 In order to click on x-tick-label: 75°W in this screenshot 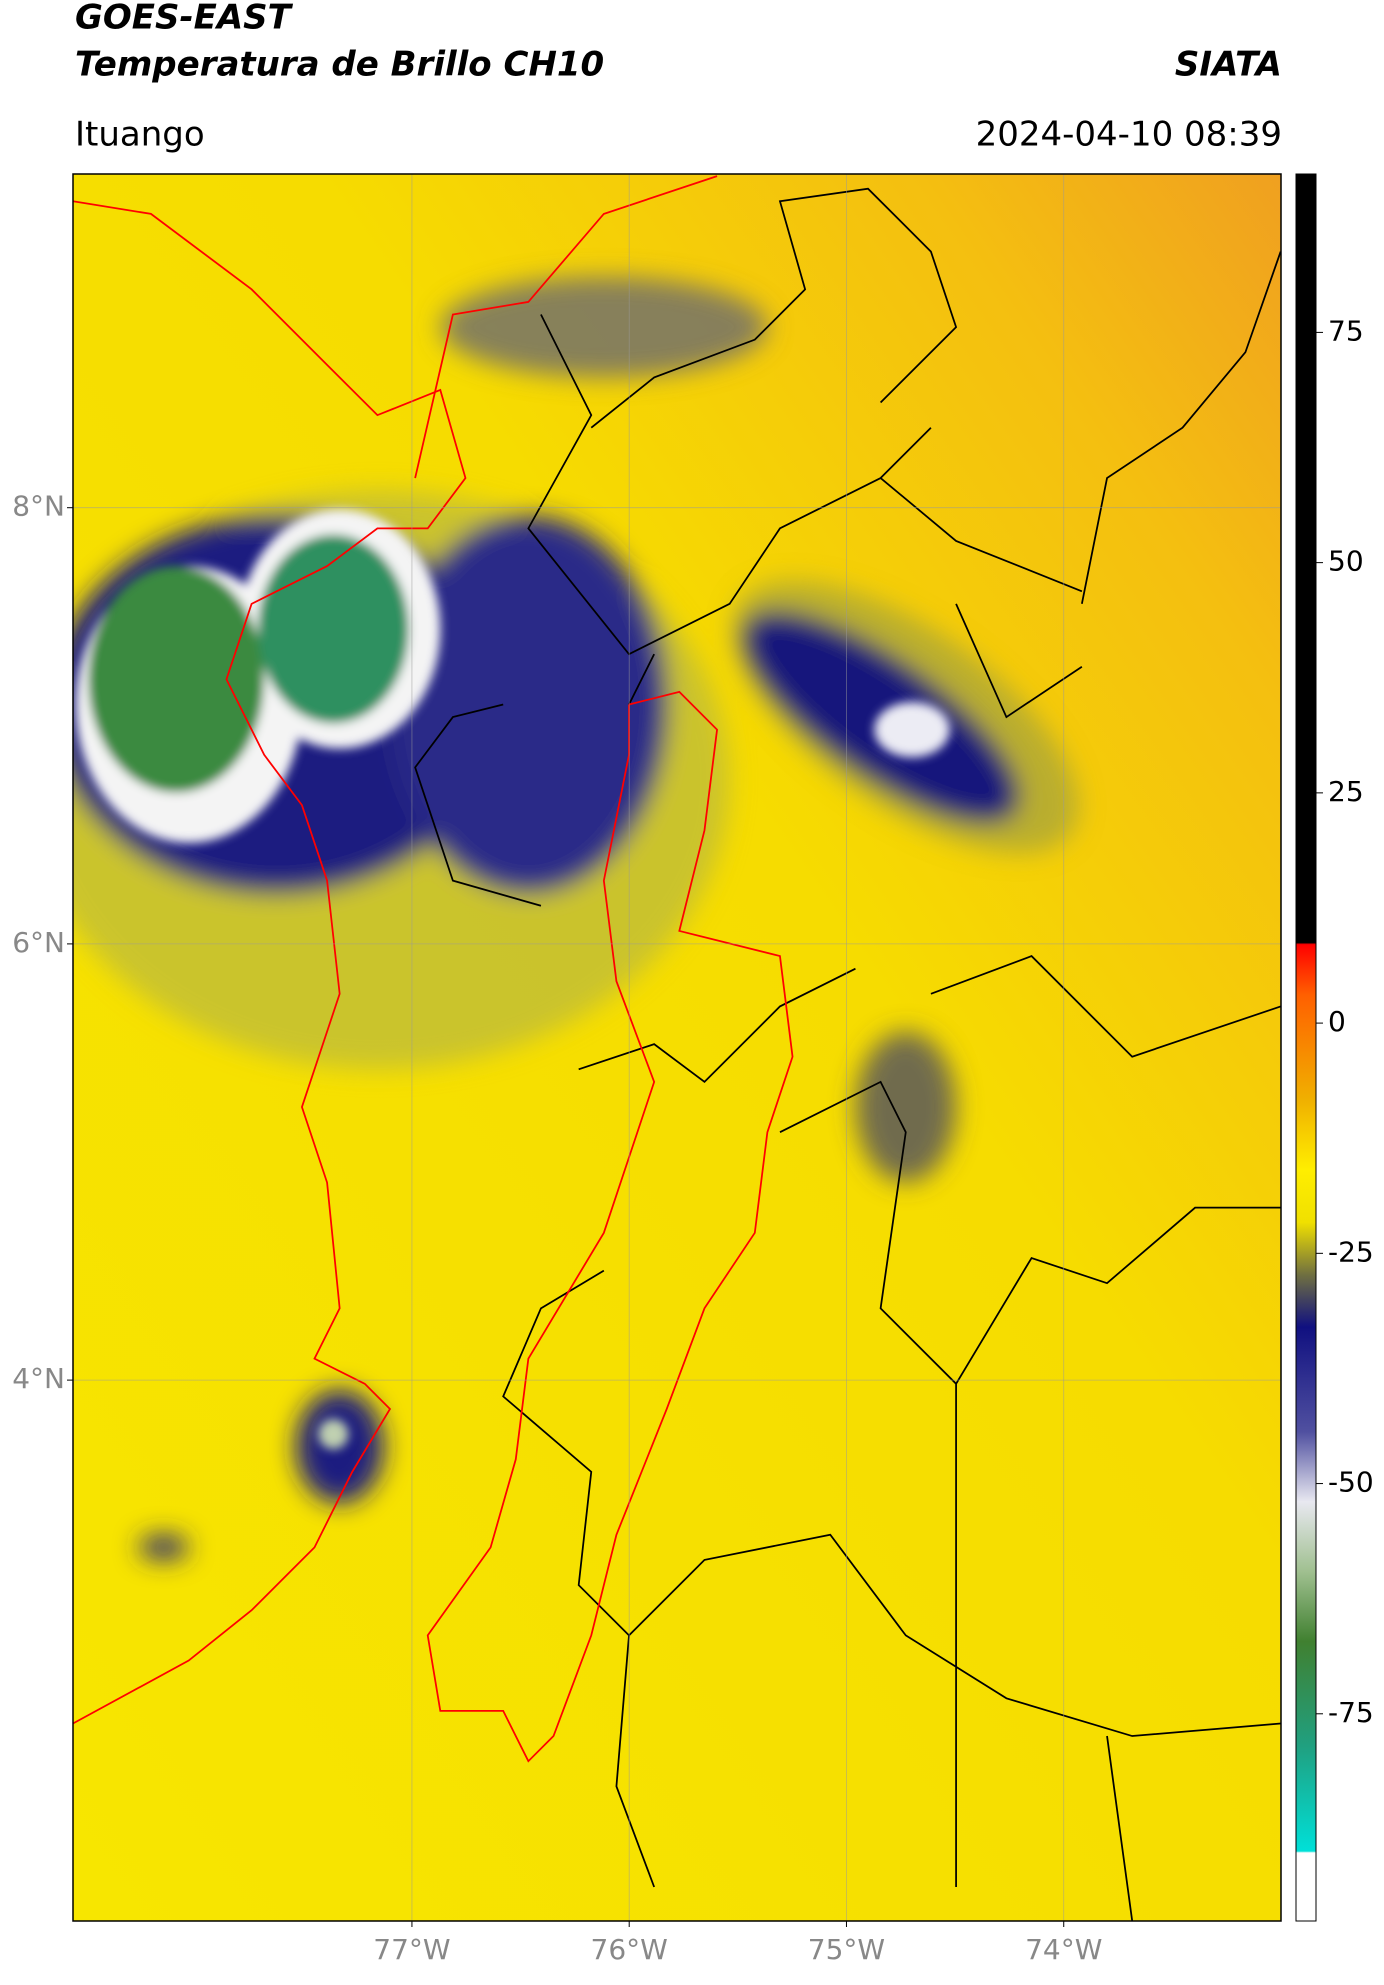, I will do `click(846, 1949)`.